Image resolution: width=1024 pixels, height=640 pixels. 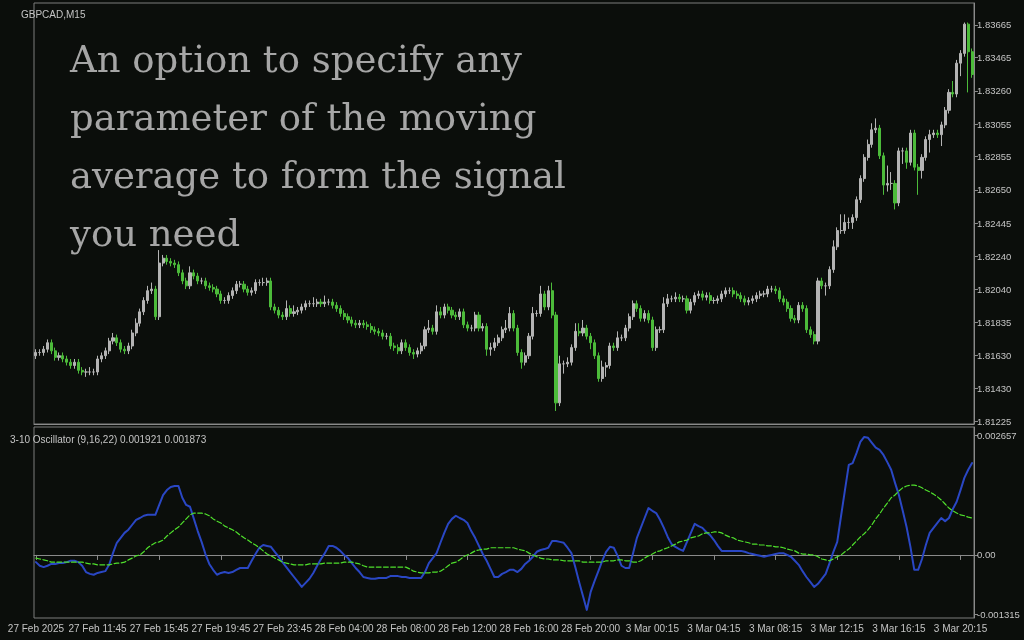 What do you see at coordinates (837, 628) in the screenshot?
I see `x-tick-label: 3 Mar 12:15` at bounding box center [837, 628].